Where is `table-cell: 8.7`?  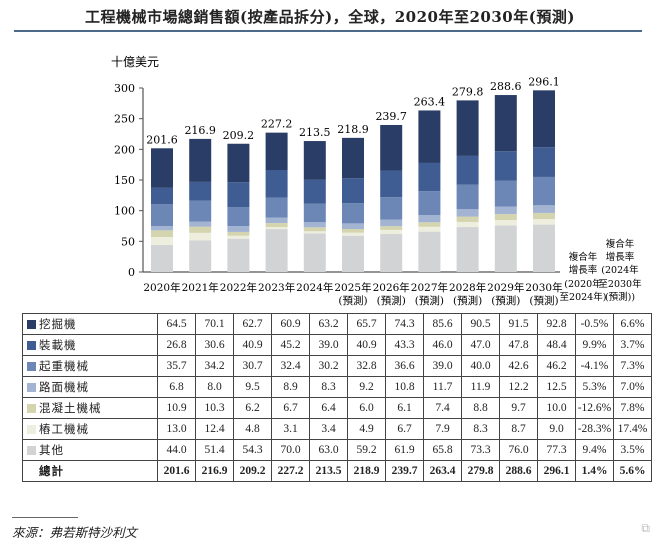
table-cell: 8.7 is located at coordinates (518, 429).